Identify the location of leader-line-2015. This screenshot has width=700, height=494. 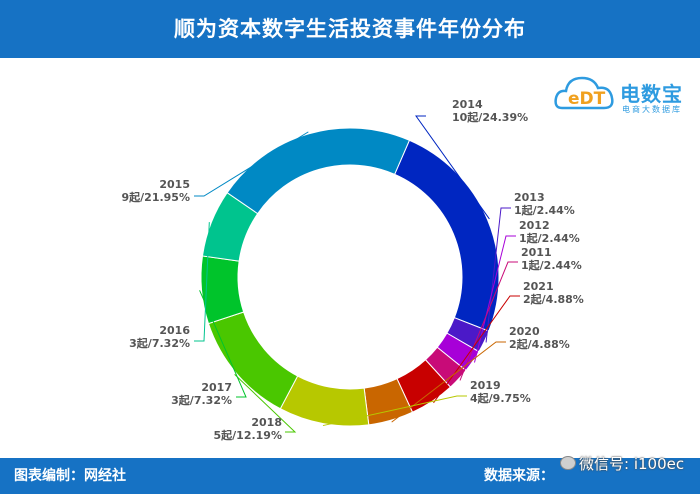
(251, 164).